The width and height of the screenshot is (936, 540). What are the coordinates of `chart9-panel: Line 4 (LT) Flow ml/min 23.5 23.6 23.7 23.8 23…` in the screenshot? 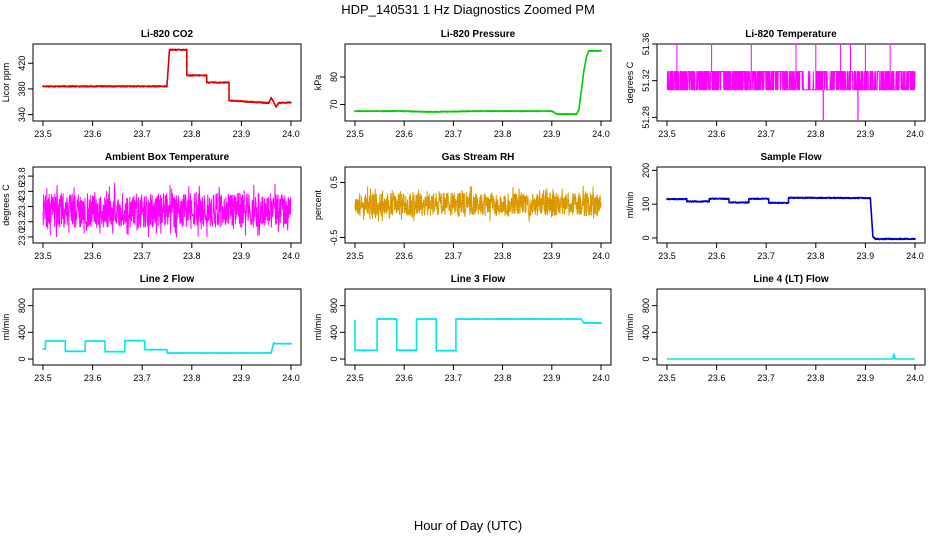 It's located at (775, 328).